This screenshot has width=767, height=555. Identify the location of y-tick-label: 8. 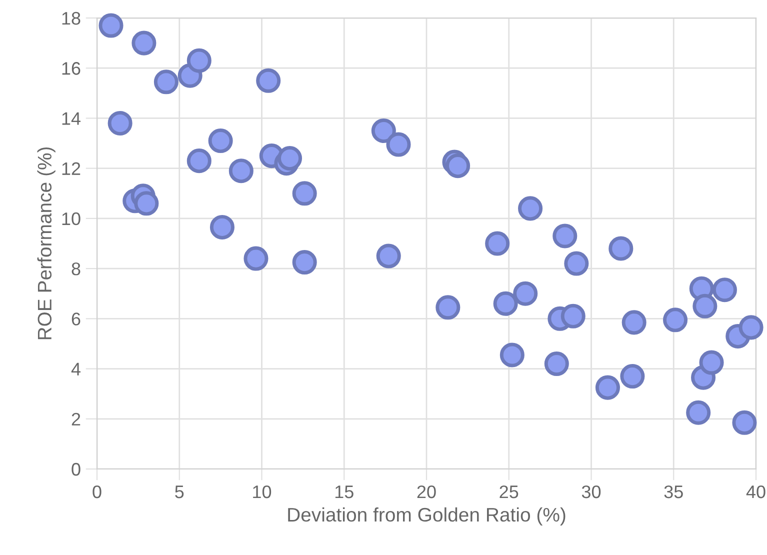
(76, 269).